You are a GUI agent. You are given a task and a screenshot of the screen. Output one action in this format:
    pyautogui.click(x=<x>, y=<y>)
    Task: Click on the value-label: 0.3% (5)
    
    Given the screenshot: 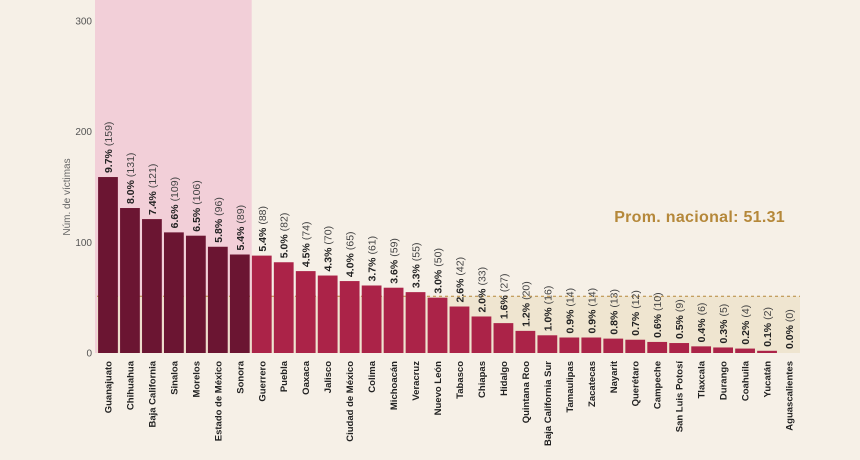 What is the action you would take?
    pyautogui.click(x=724, y=324)
    